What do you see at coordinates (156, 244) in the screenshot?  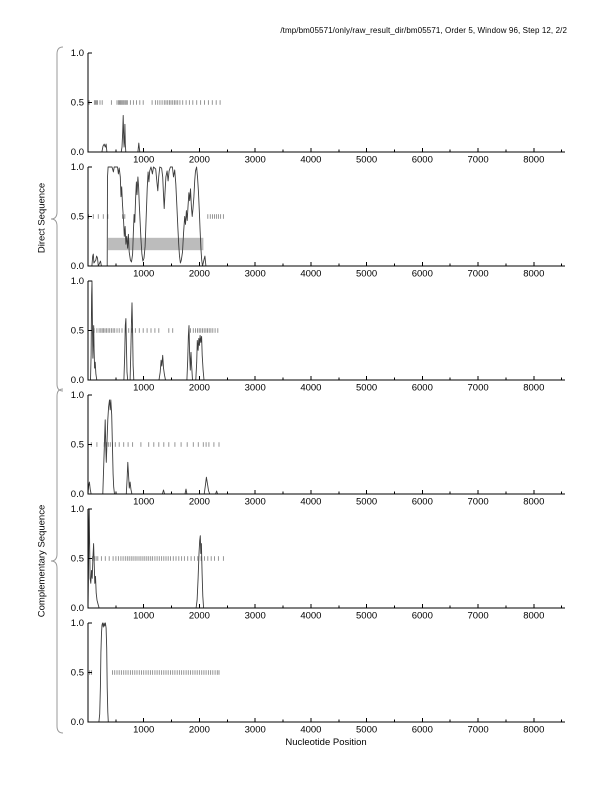 I see `shaded-region` at bounding box center [156, 244].